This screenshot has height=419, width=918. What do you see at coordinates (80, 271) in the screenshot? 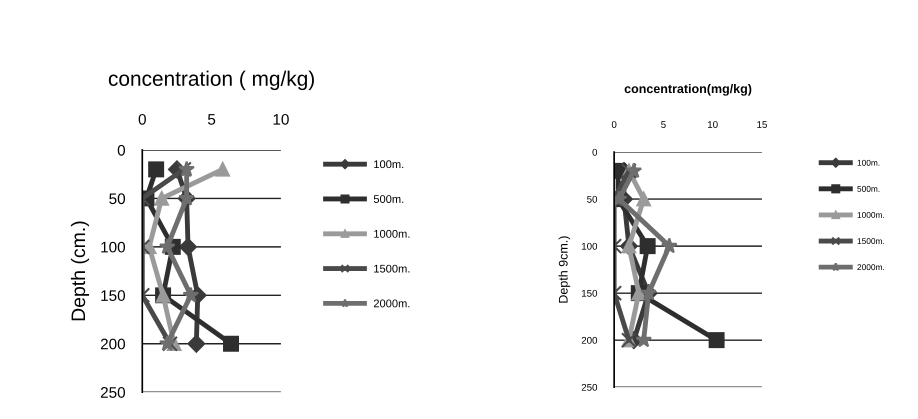
I see `y-axis-title: Depth (cm.)` at bounding box center [80, 271].